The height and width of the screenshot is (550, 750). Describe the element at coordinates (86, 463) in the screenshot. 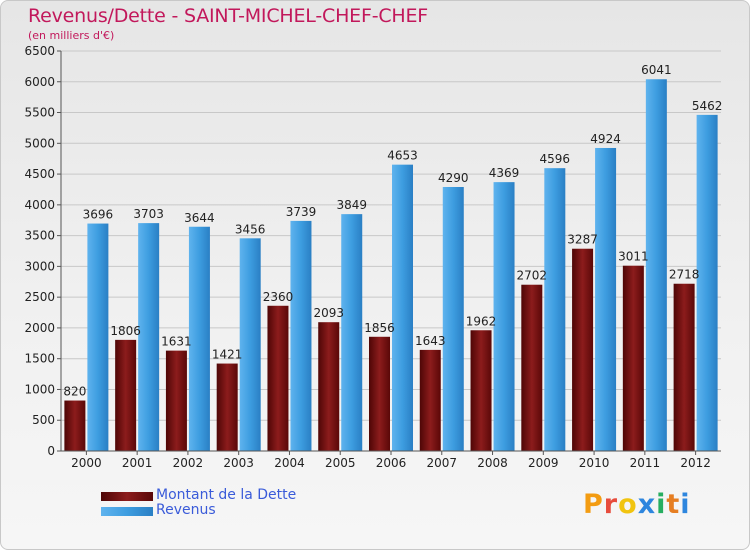

I see `x-tick-label: 2000` at that location.